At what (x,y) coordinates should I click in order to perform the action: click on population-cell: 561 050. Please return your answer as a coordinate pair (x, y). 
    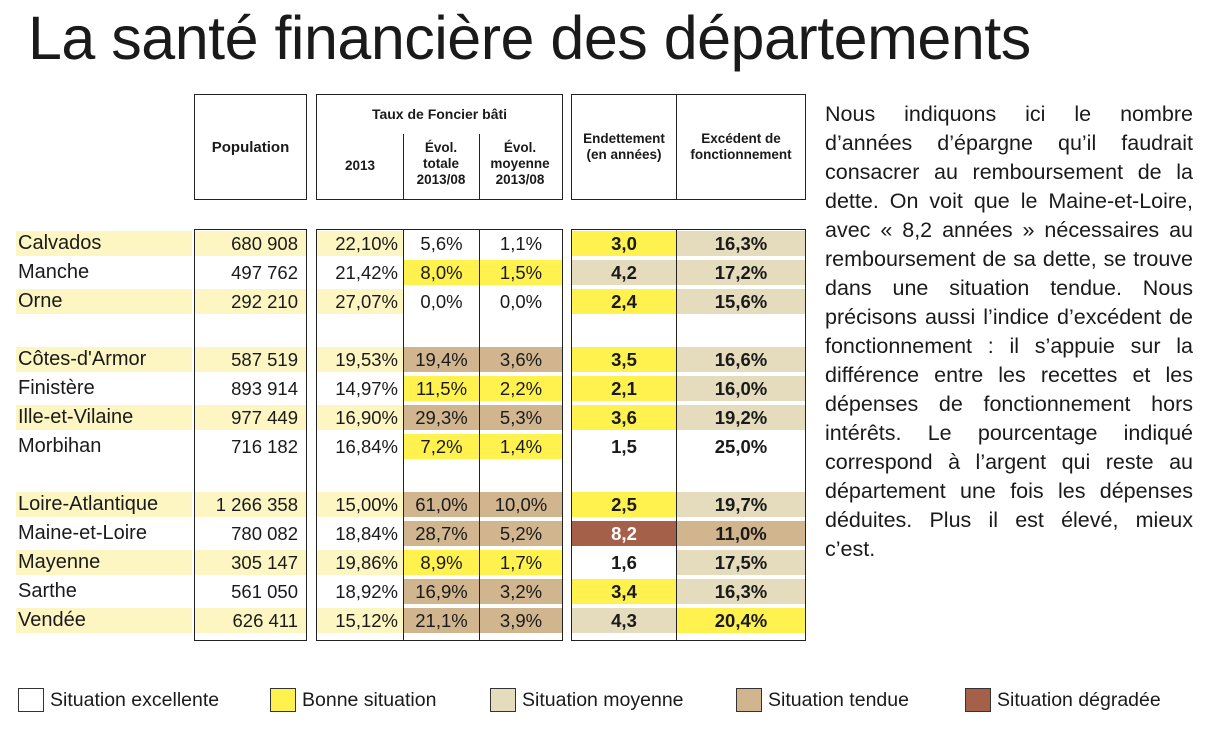
    Looking at the image, I should click on (264, 591).